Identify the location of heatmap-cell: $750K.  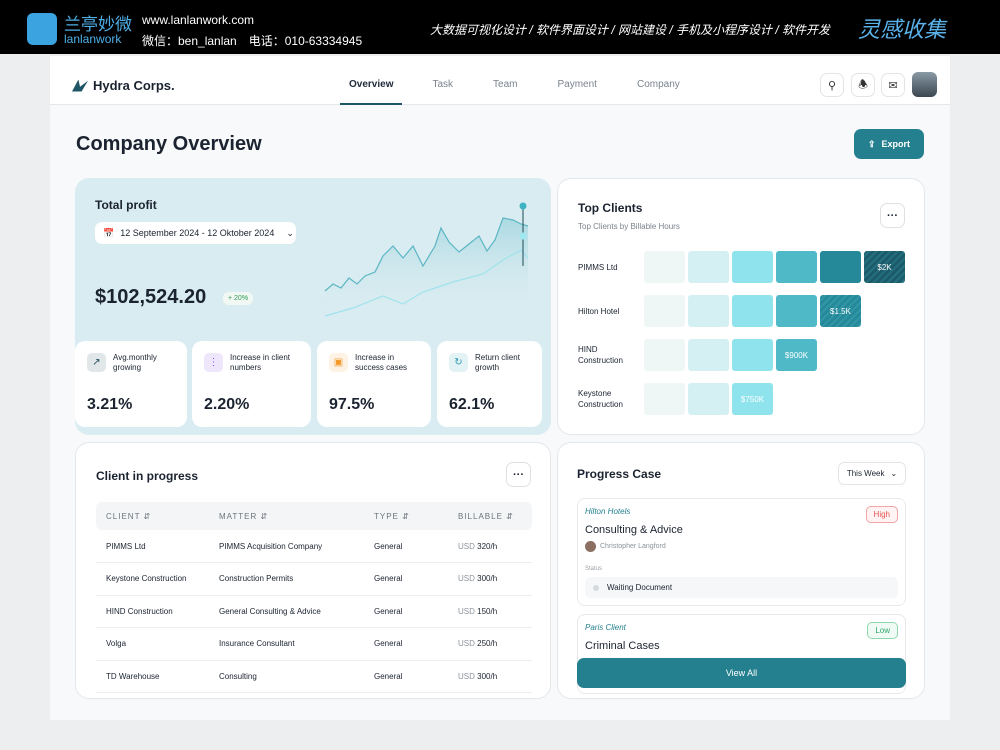
(752, 399).